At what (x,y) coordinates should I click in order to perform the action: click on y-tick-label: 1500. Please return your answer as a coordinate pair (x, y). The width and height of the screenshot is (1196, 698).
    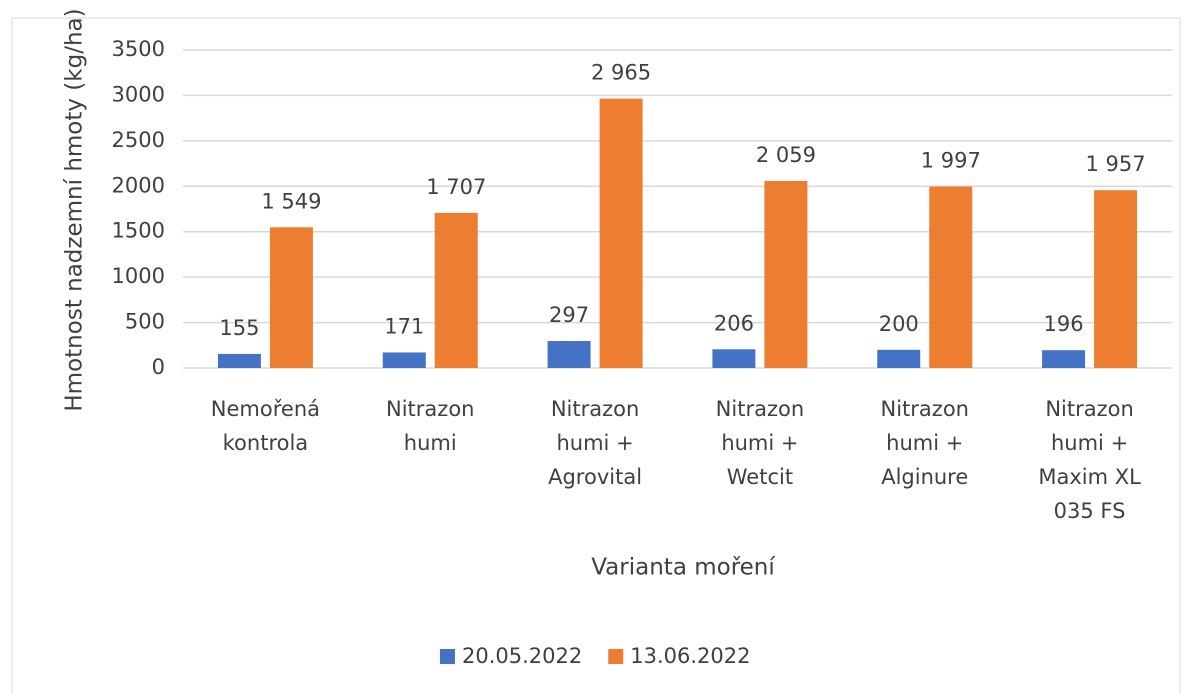
    Looking at the image, I should click on (138, 231).